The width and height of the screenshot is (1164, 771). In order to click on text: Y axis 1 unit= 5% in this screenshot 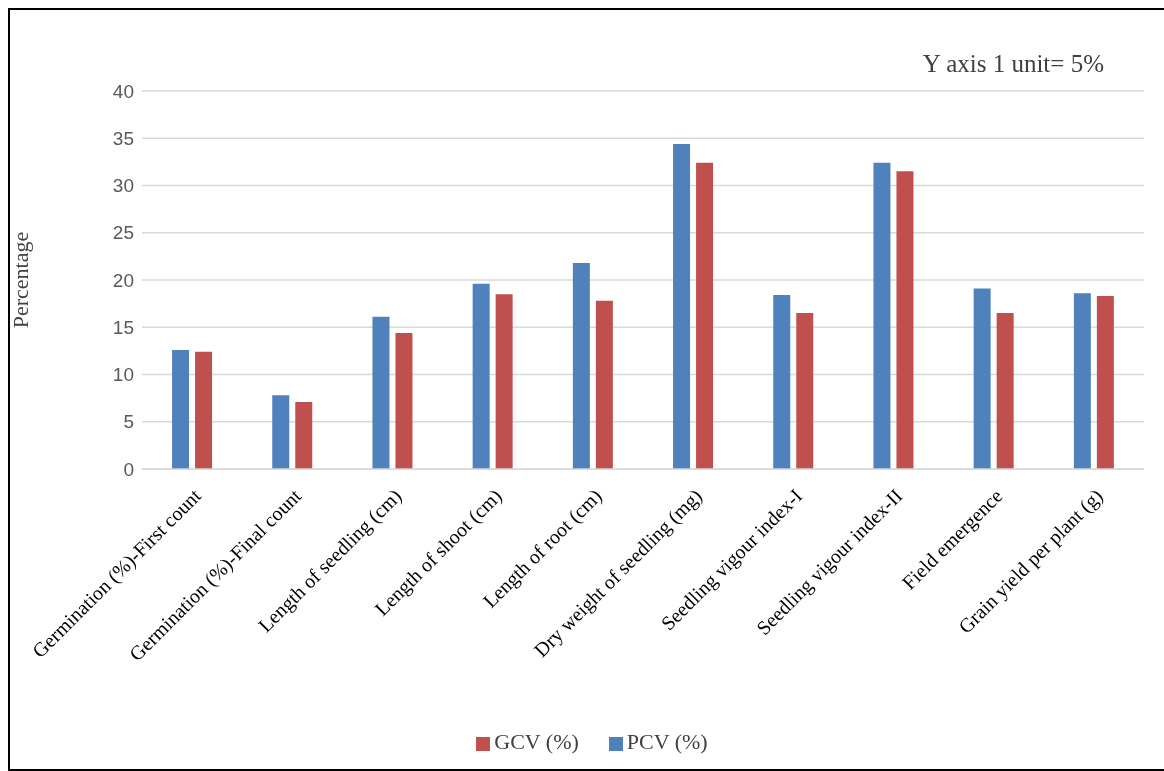, I will do `click(1013, 64)`.